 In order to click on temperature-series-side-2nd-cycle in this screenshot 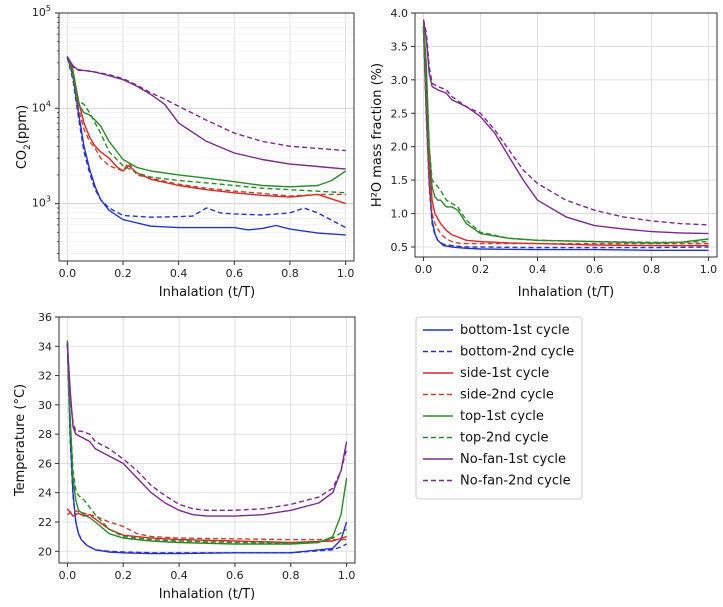, I will do `click(206, 525)`.